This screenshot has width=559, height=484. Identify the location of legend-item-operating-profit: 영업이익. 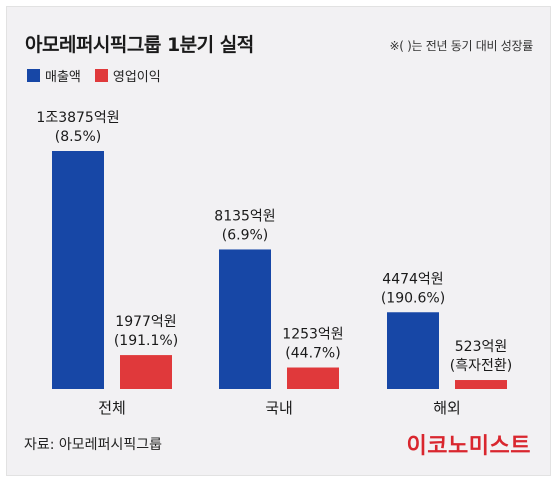
(127, 75).